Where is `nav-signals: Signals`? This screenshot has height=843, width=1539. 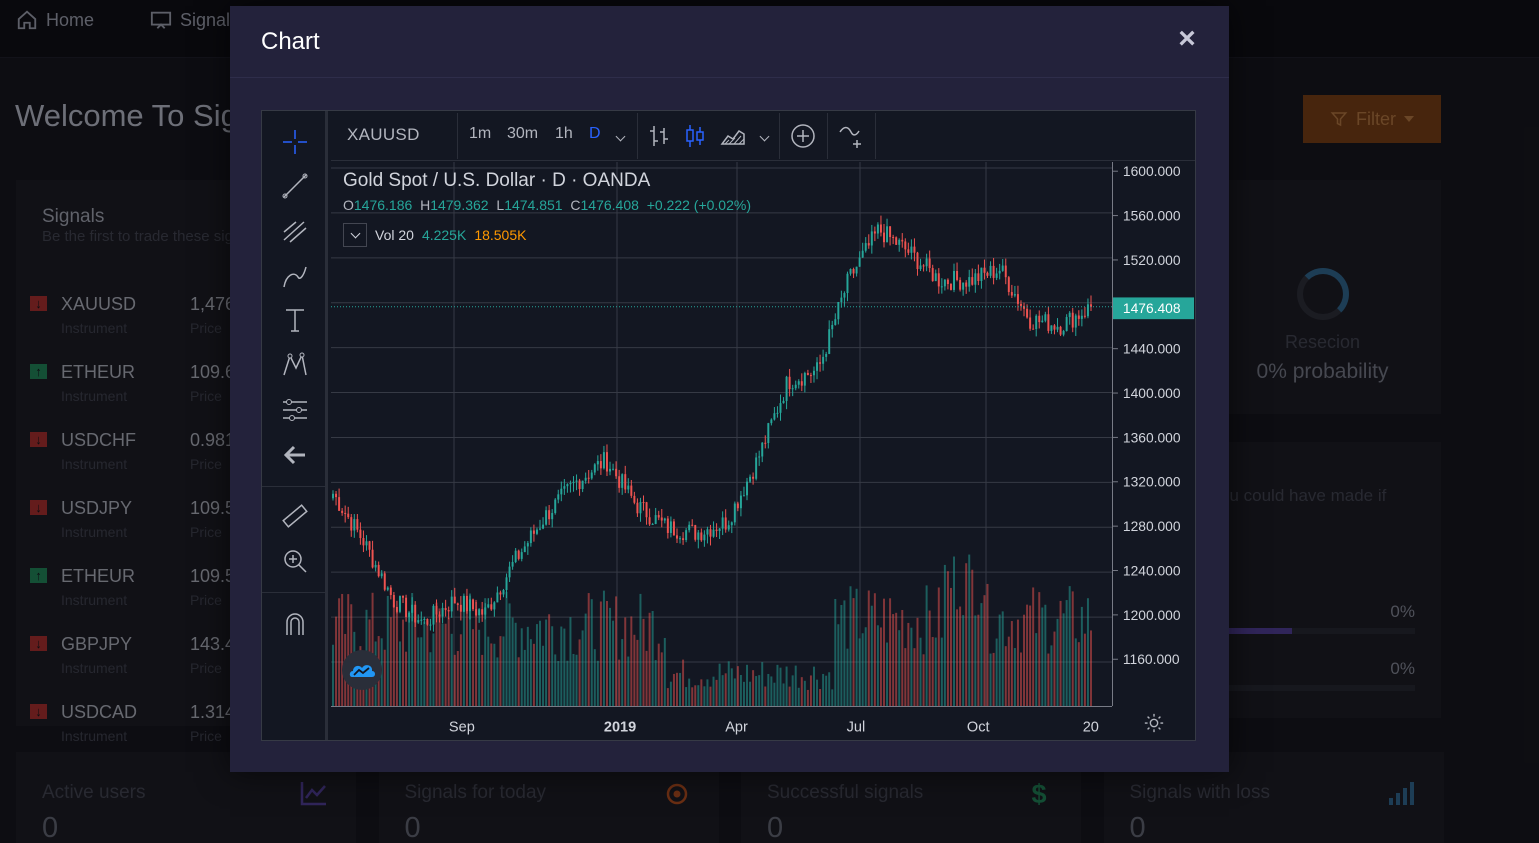 nav-signals: Signals is located at coordinates (194, 20).